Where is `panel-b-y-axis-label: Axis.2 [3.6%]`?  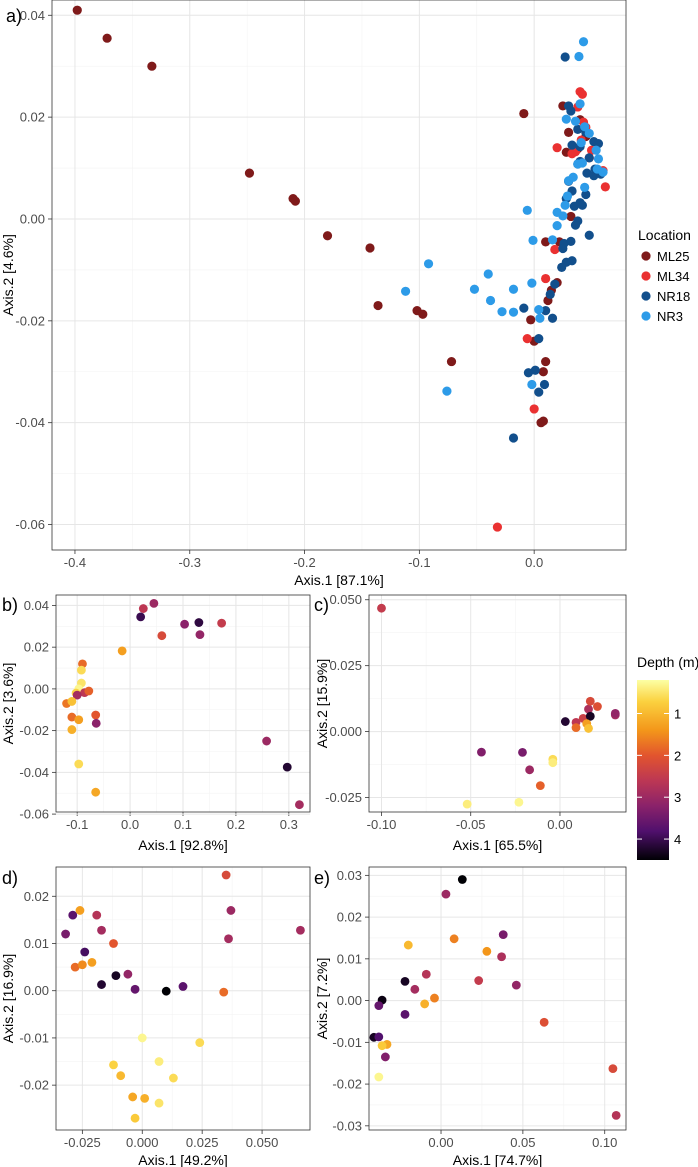
panel-b-y-axis-label: Axis.2 [3.6%] is located at coordinates (8, 704).